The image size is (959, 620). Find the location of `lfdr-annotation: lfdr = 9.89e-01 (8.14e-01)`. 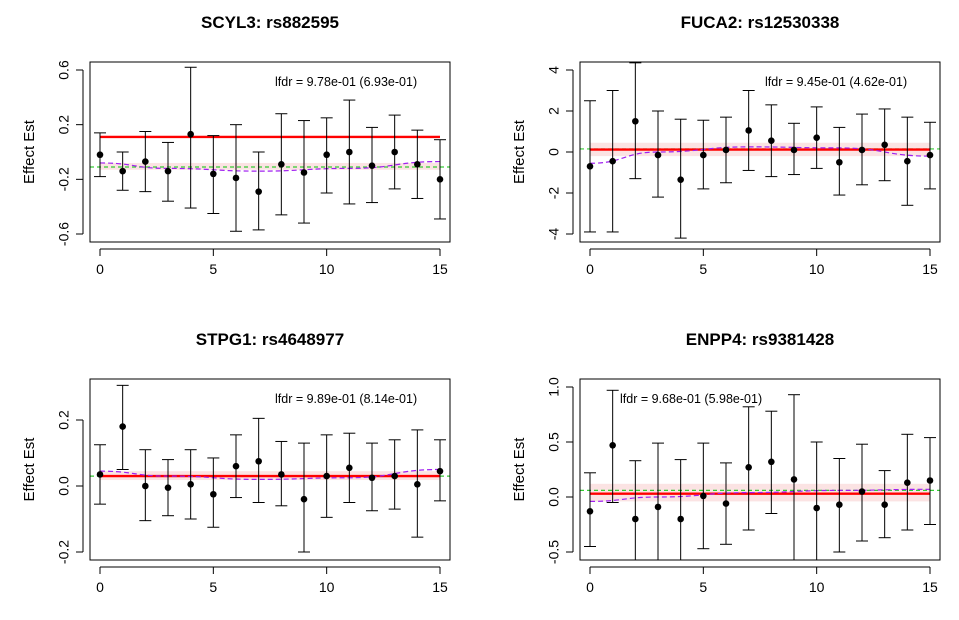

lfdr-annotation: lfdr = 9.89e-01 (8.14e-01) is located at coordinates (346, 399).